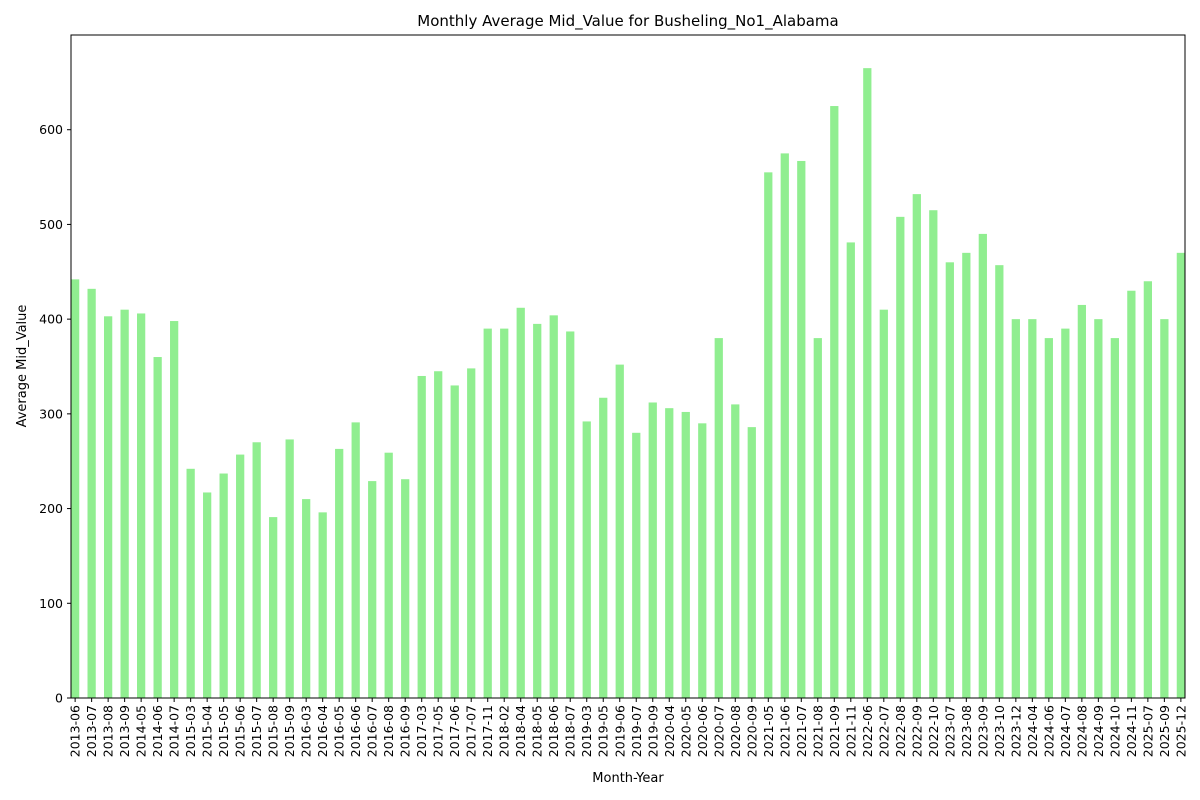  Describe the element at coordinates (388, 731) in the screenshot. I see `x-tick-label: 2016-08` at that location.